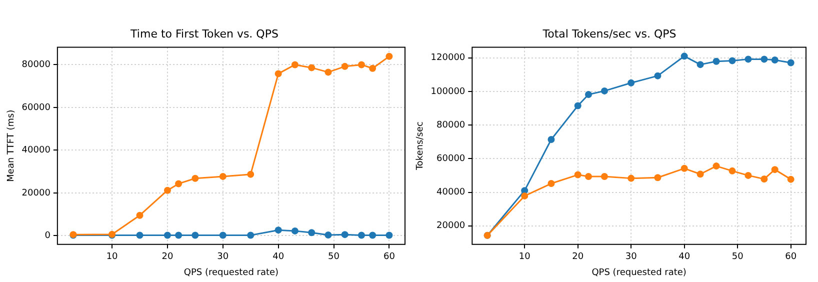 The height and width of the screenshot is (282, 818). Describe the element at coordinates (421, 147) in the screenshot. I see `y-axis-title: Tokens/sec` at that location.